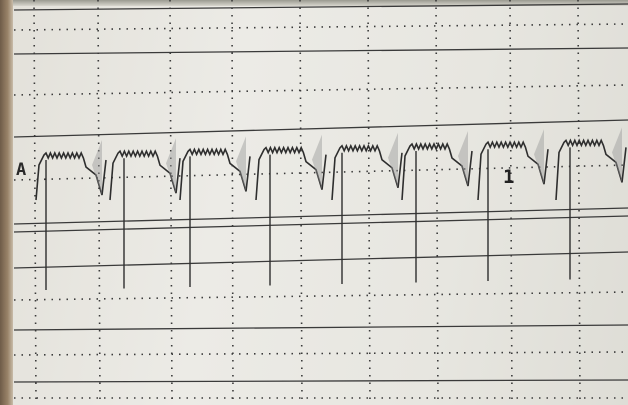 This screenshot has height=405, width=628. I want to click on bezel-top, so click(314, 3).